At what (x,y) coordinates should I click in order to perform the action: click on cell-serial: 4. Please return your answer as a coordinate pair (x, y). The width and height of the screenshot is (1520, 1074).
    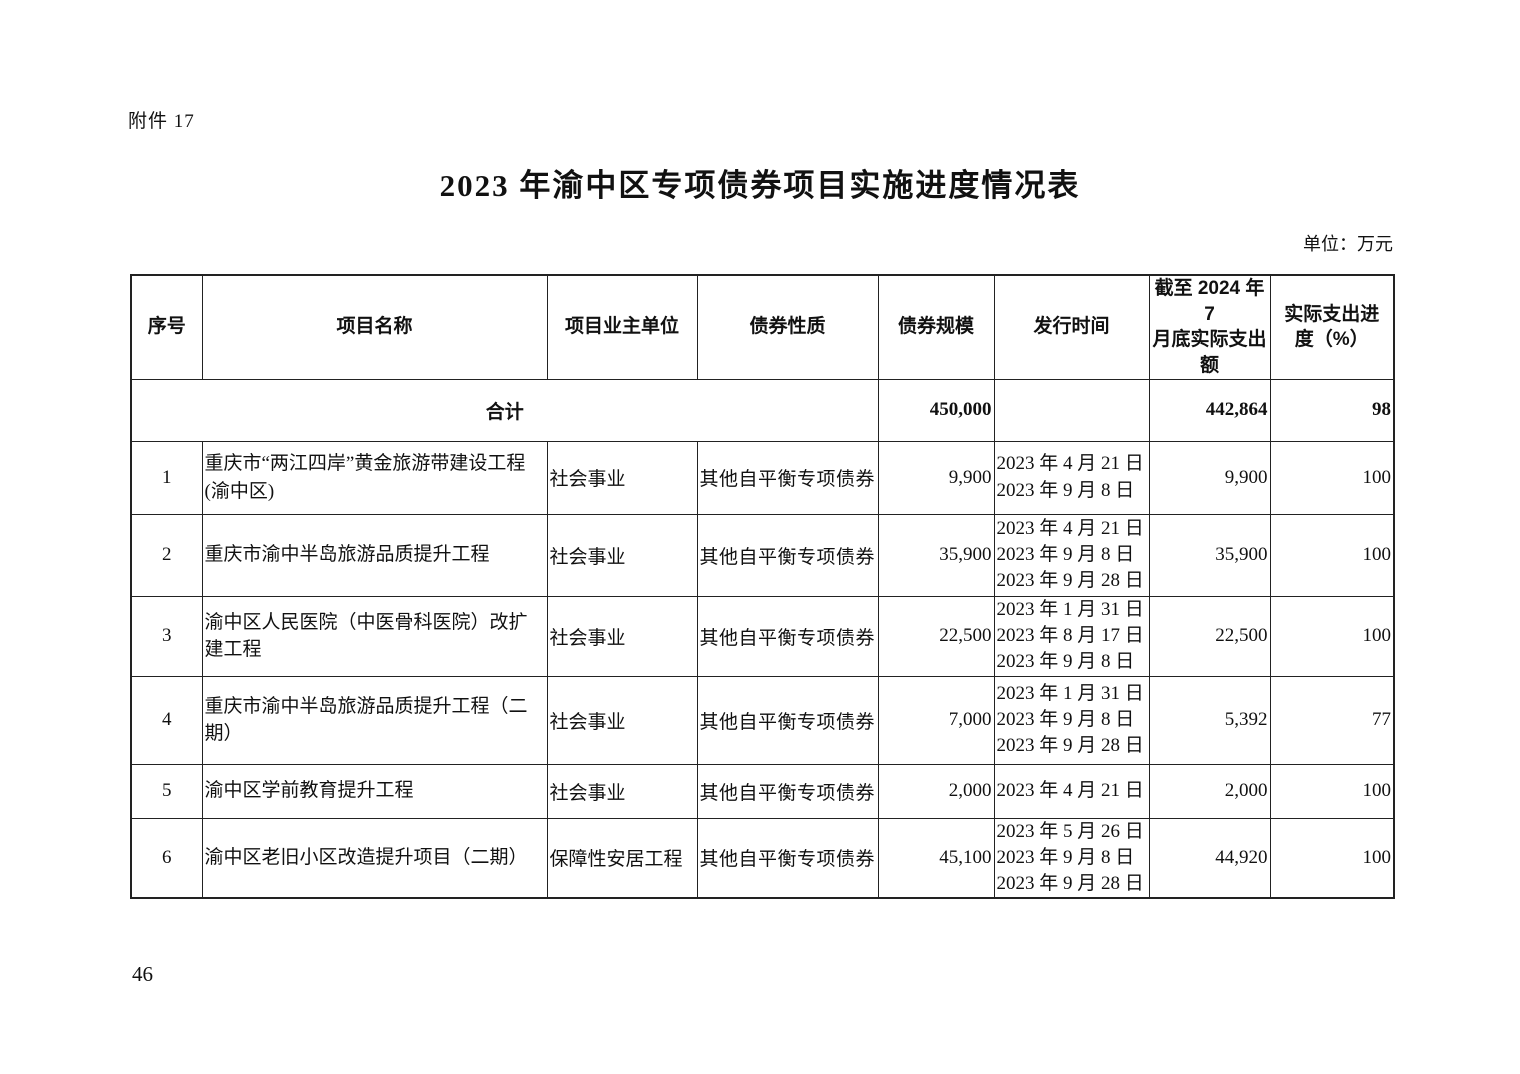
    Looking at the image, I should click on (166, 720).